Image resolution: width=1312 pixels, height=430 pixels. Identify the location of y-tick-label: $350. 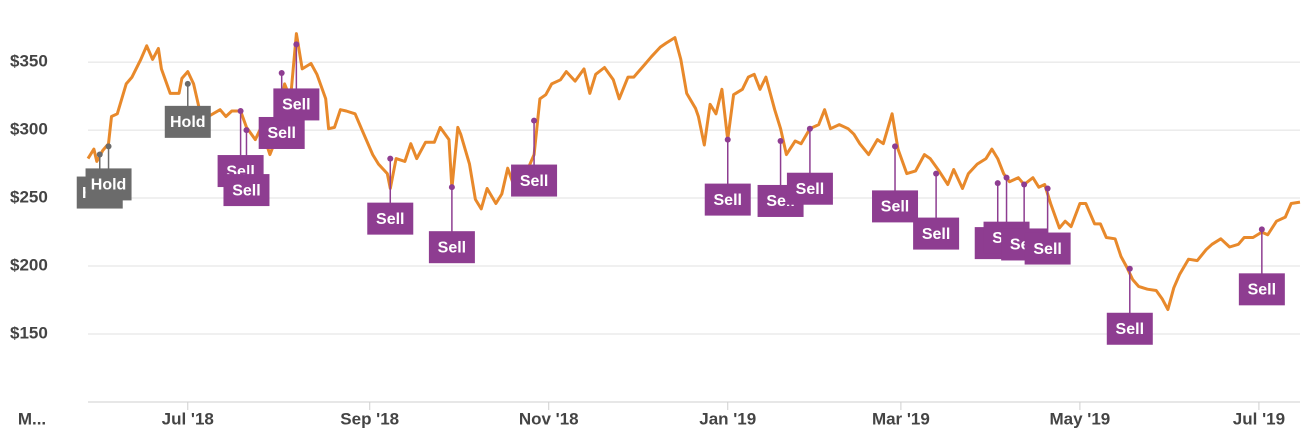
(29, 61).